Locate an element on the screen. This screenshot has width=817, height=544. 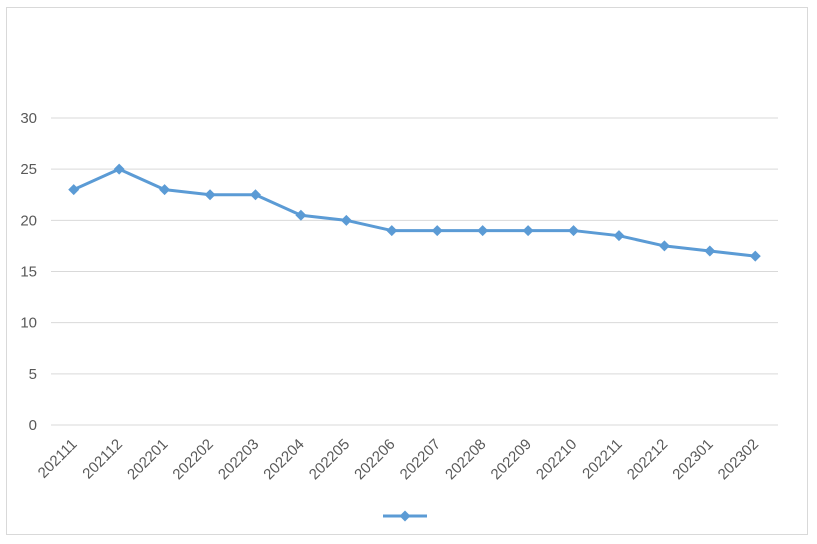
x-tick-label: 202201 is located at coordinates (147, 459).